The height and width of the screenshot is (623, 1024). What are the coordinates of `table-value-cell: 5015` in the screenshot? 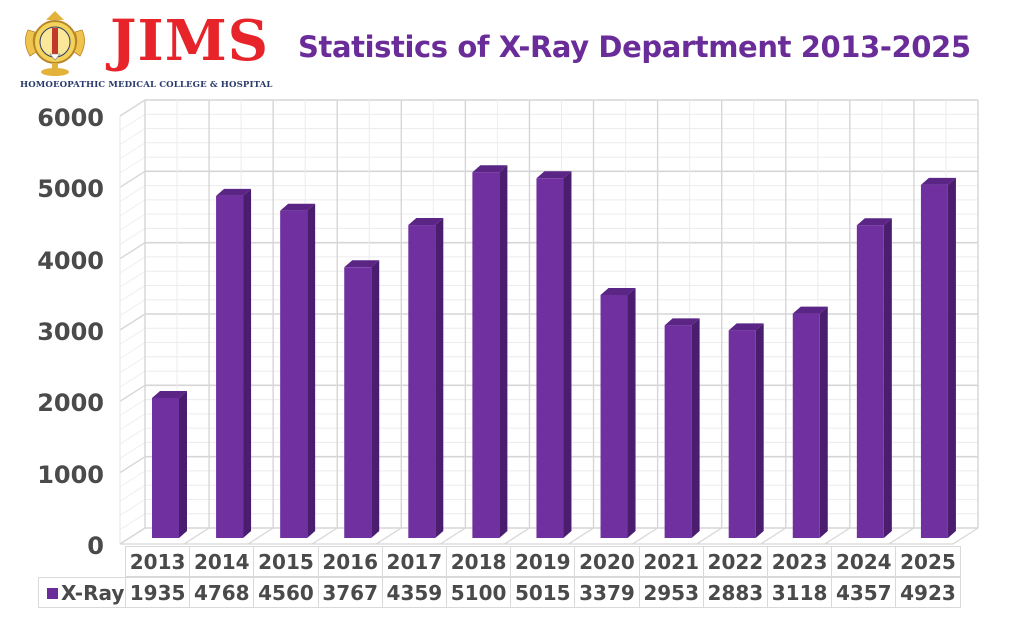 It's located at (543, 592).